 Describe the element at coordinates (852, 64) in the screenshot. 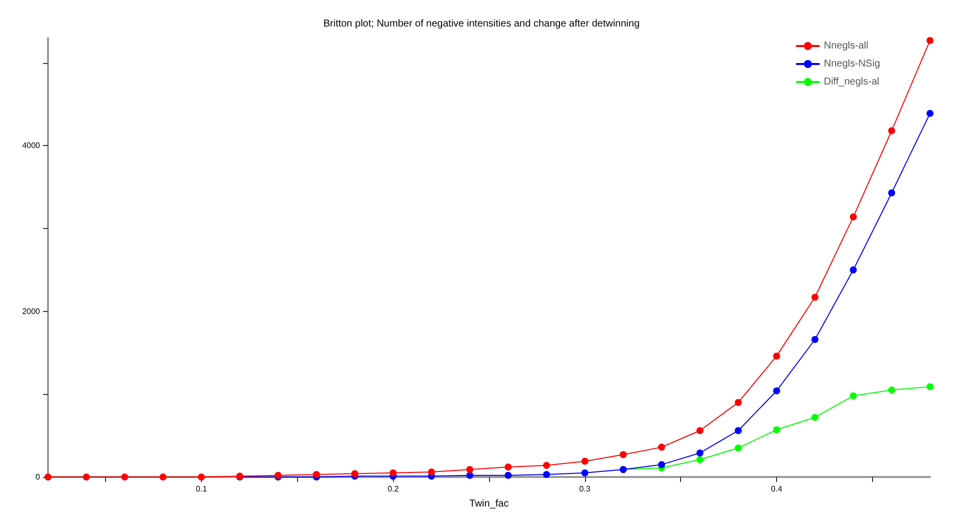

I see `legend-label: Nnegls-NSig` at that location.